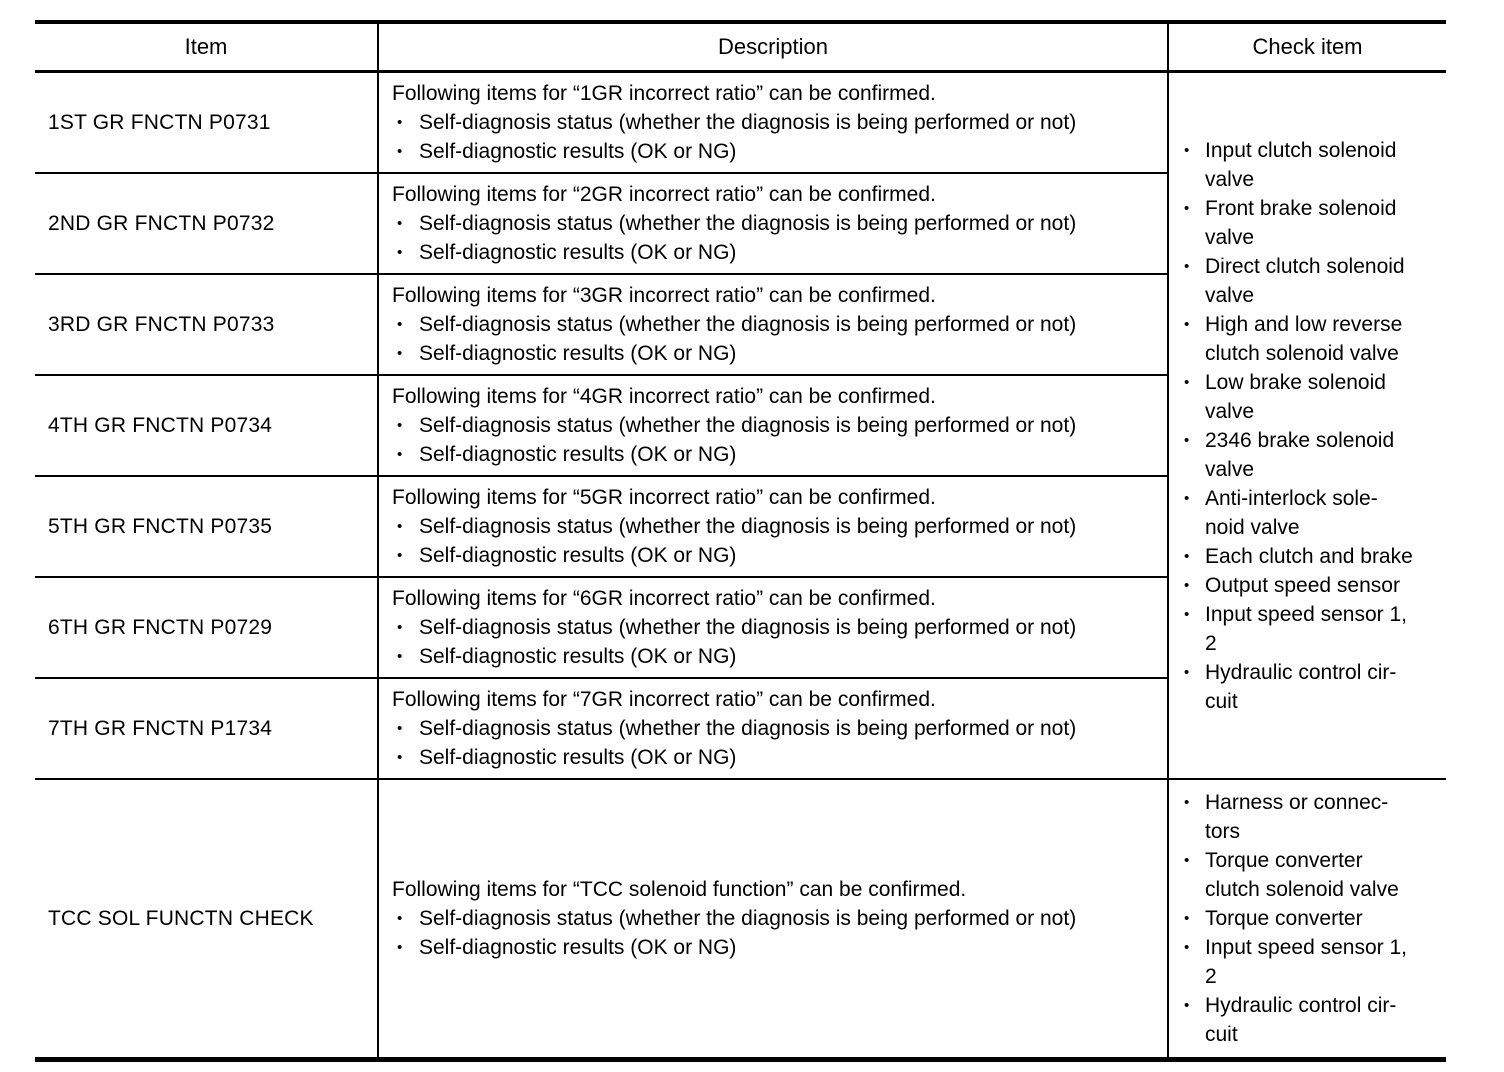 This screenshot has height=1072, width=1504. What do you see at coordinates (1305, 280) in the screenshot?
I see `check-item-text: Direct clutch solenoid valve` at bounding box center [1305, 280].